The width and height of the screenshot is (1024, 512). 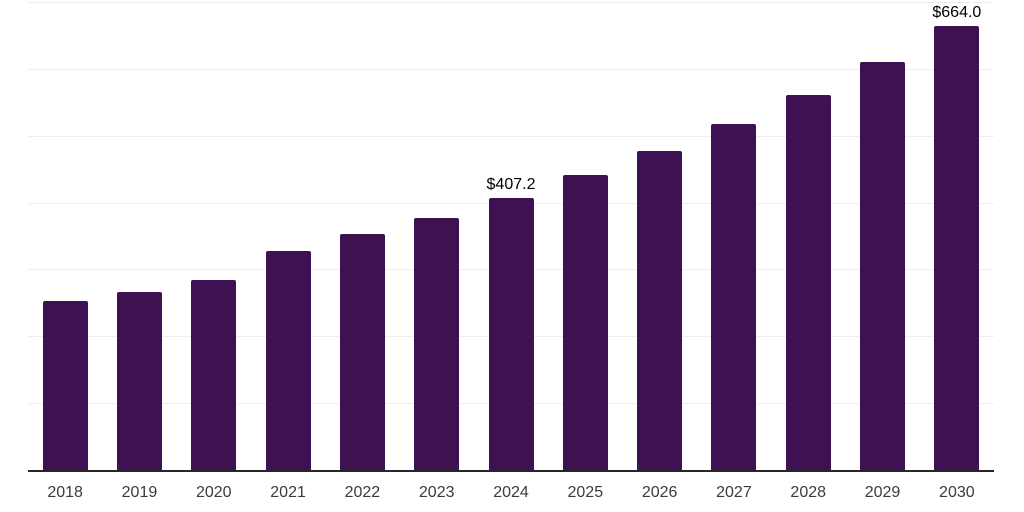 What do you see at coordinates (436, 492) in the screenshot?
I see `x-tick-2023: 2023` at bounding box center [436, 492].